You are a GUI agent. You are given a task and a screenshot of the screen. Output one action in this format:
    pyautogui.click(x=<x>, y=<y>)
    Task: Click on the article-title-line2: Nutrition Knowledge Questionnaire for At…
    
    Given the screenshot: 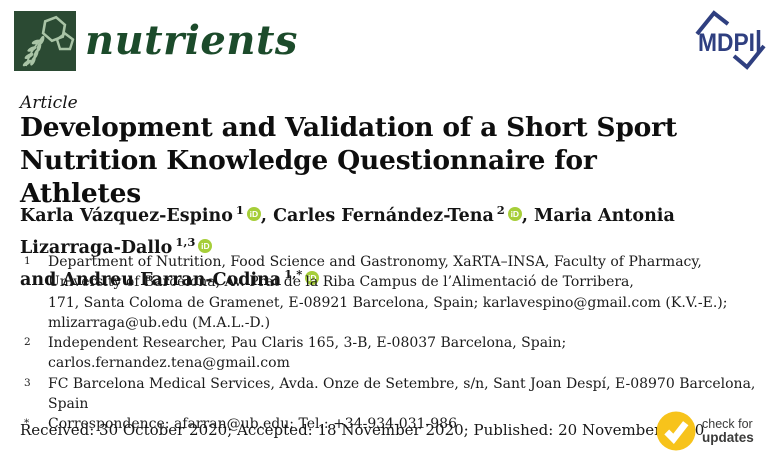 What is the action you would take?
    pyautogui.click(x=308, y=177)
    